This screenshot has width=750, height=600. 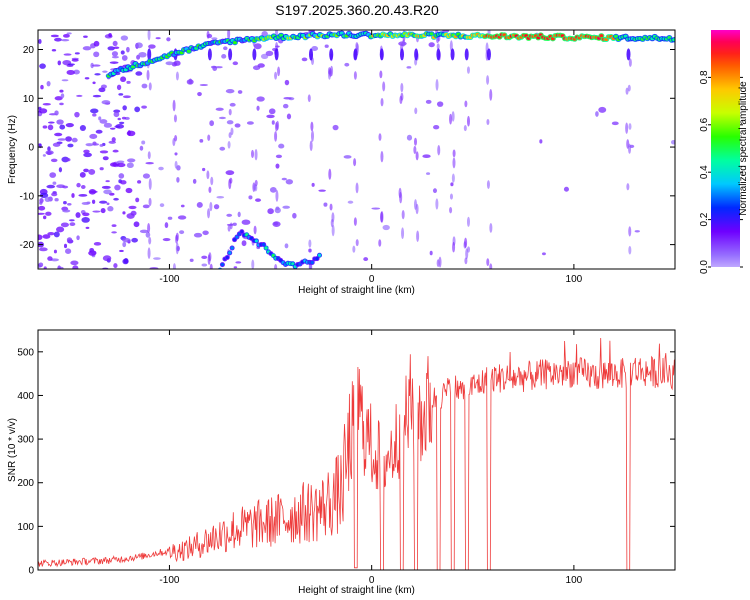 I want to click on x-tick-label: -100, so click(x=169, y=279).